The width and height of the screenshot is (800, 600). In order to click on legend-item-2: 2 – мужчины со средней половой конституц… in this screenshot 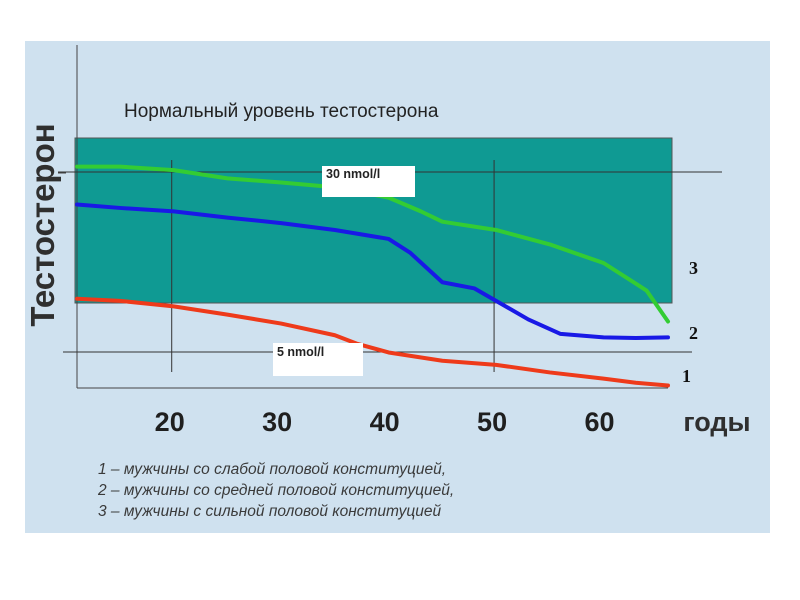, I will do `click(276, 490)`.